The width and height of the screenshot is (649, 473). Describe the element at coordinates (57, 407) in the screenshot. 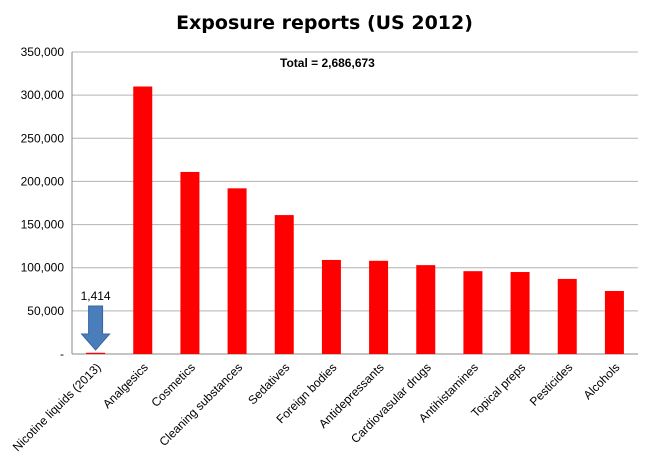

I see `x-tick-label: Nicotine liquids (2013)` at that location.